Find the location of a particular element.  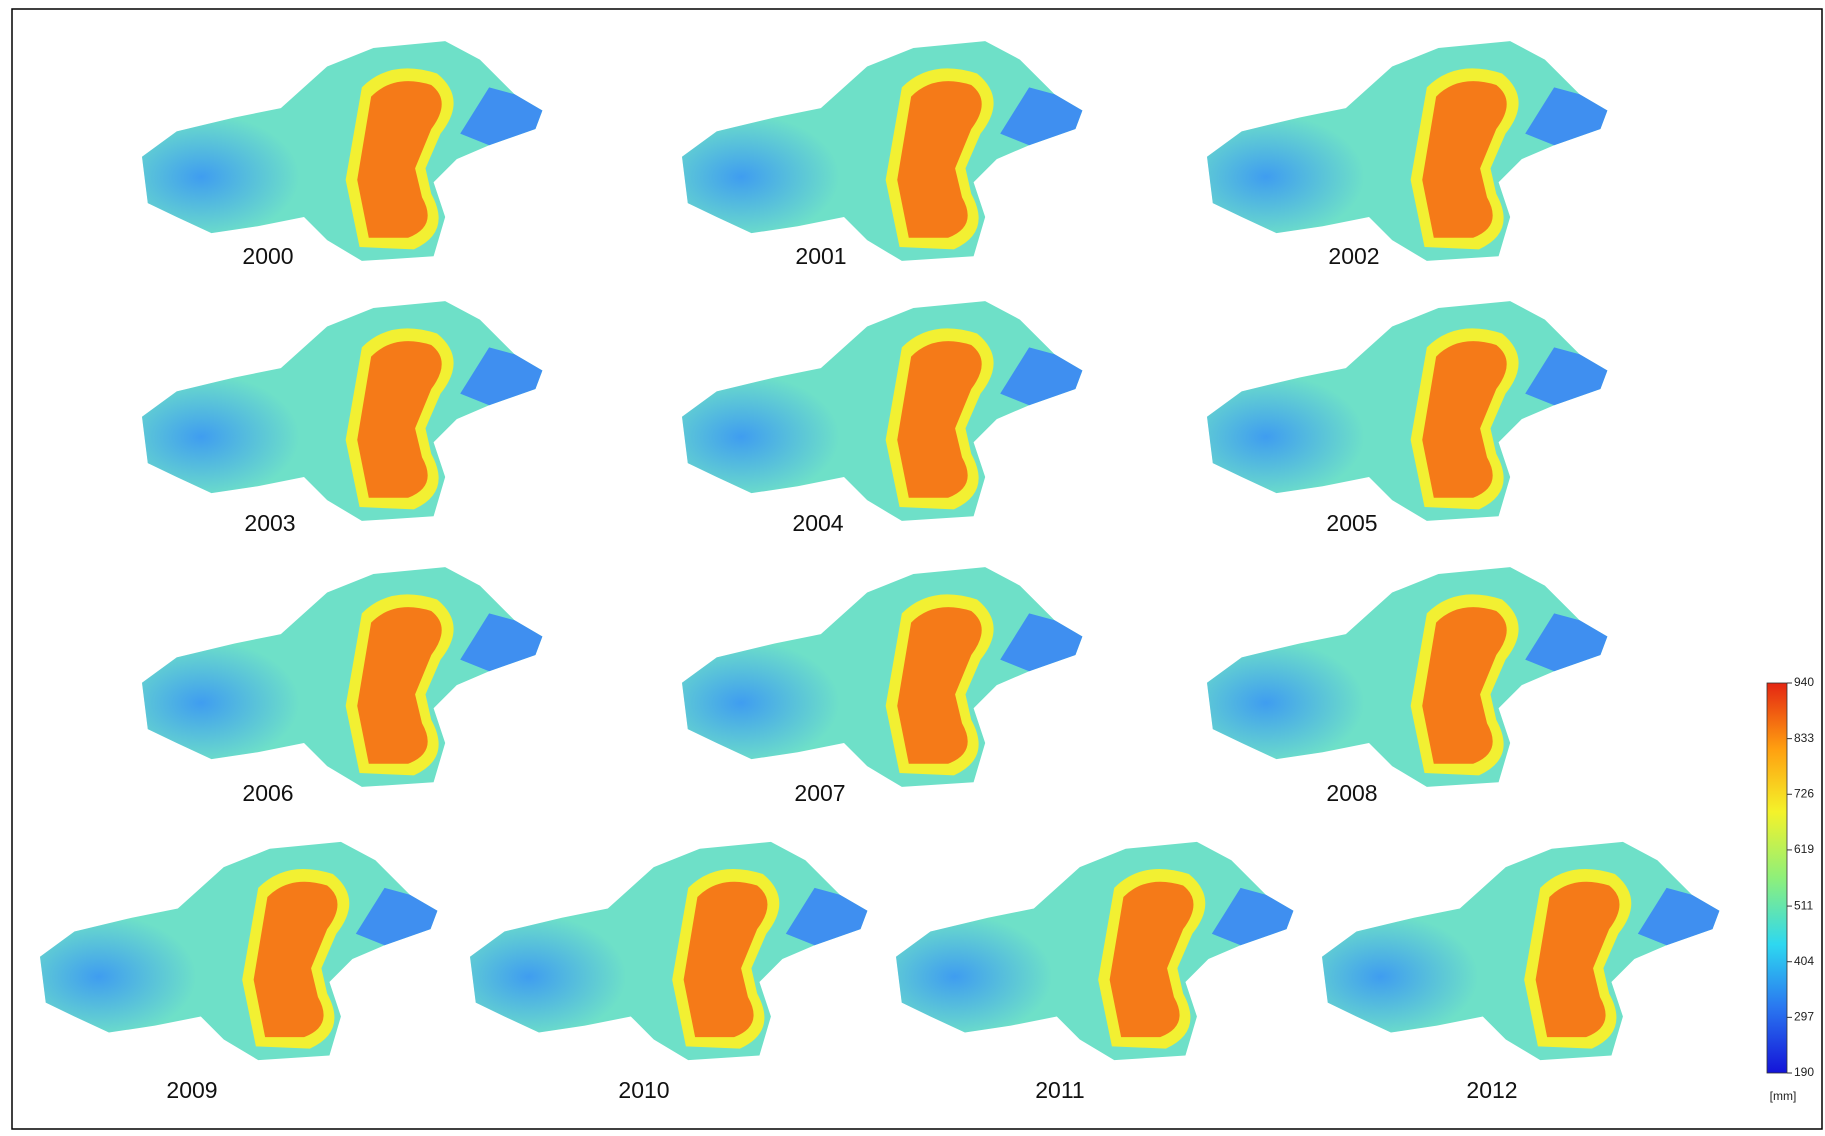

colorbar-tick-label: 940 is located at coordinates (1804, 682).